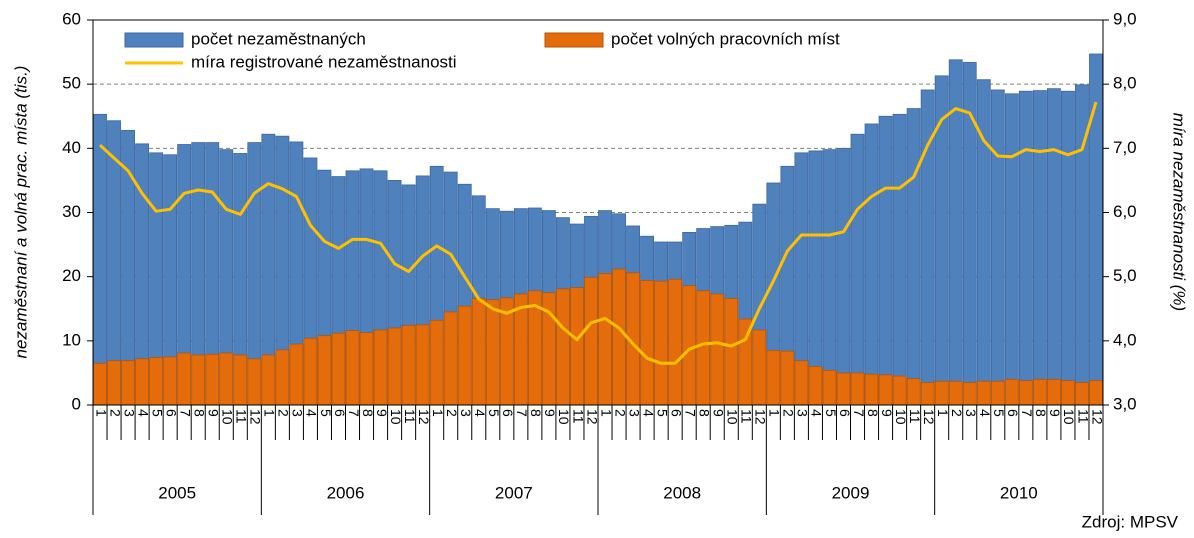  Describe the element at coordinates (1130, 521) in the screenshot. I see `source-note: Zdroj: MPSV` at that location.